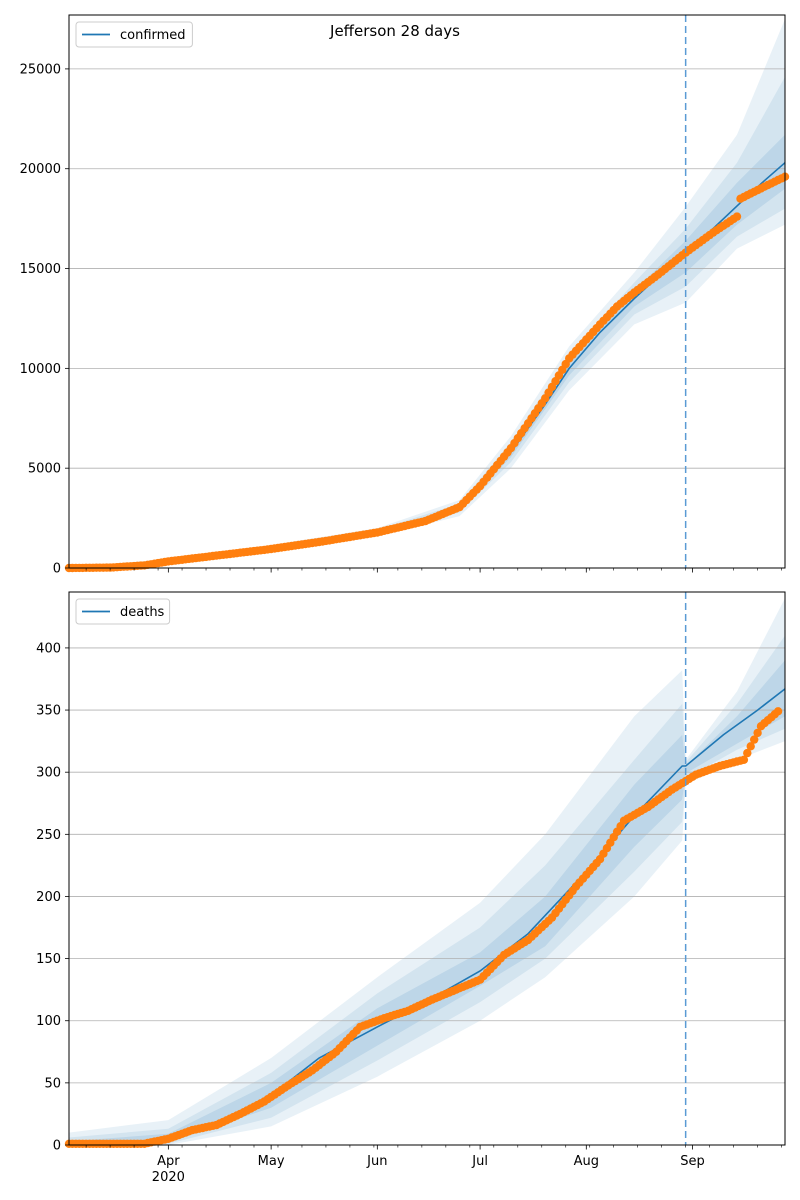 Image resolution: width=800 pixels, height=1200 pixels. I want to click on confirmed-legend: confirmed, so click(134, 34).